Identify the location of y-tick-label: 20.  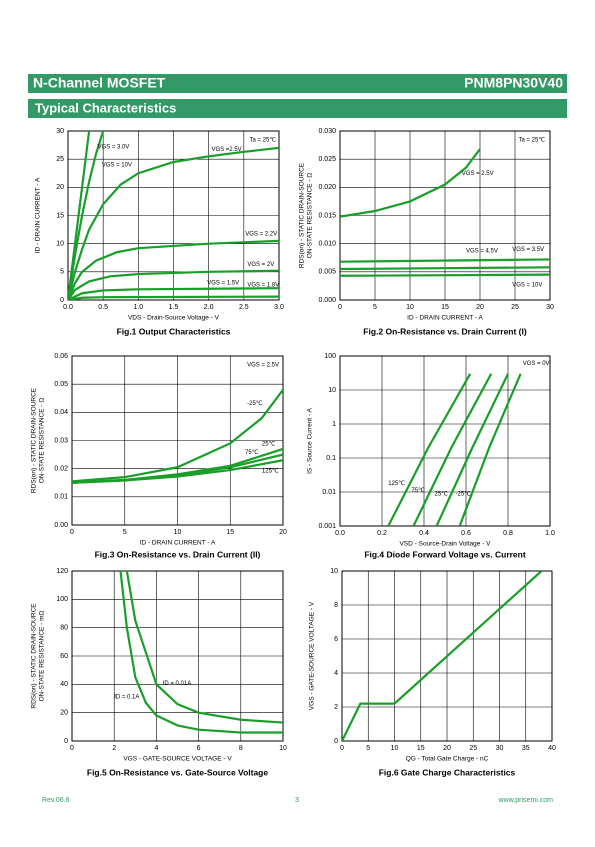
(60, 187).